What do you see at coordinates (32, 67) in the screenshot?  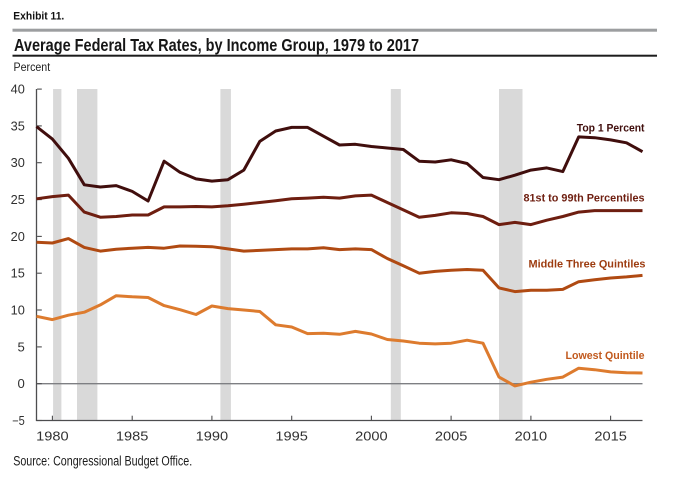 I see `svg-text: Percent` at bounding box center [32, 67].